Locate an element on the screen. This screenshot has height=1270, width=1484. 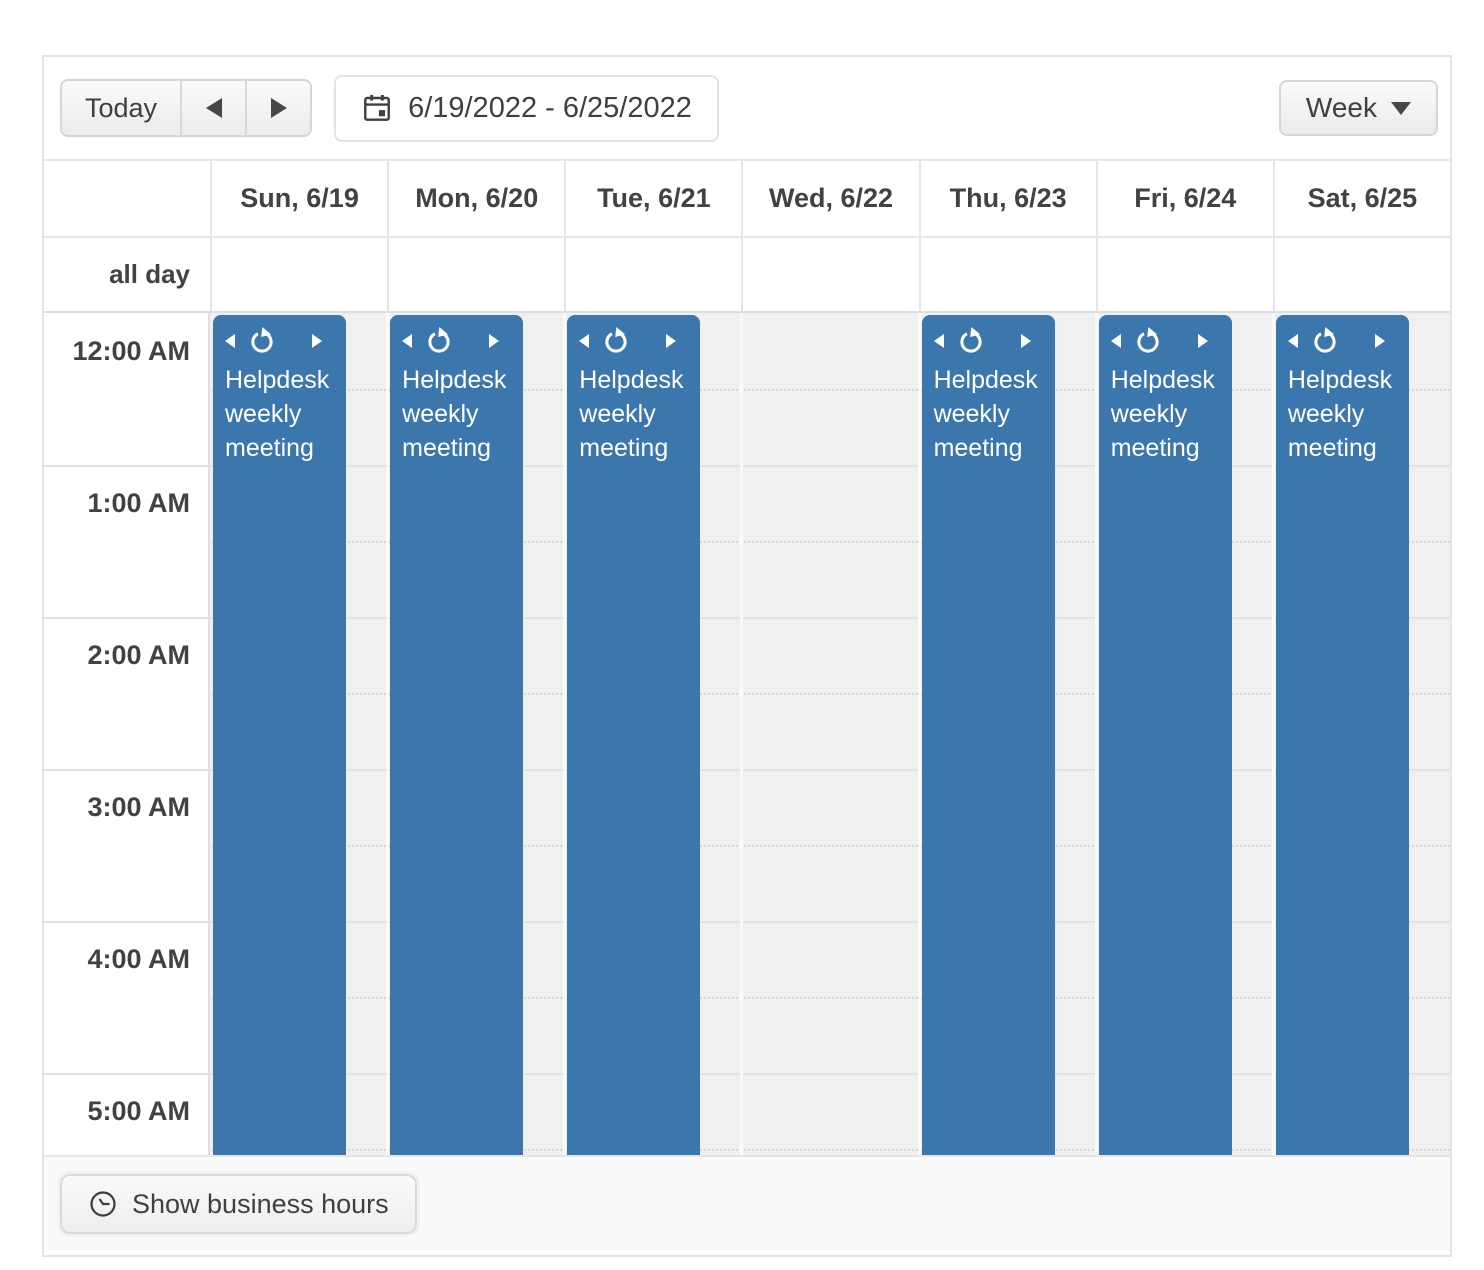
day-column is located at coordinates (829, 734).